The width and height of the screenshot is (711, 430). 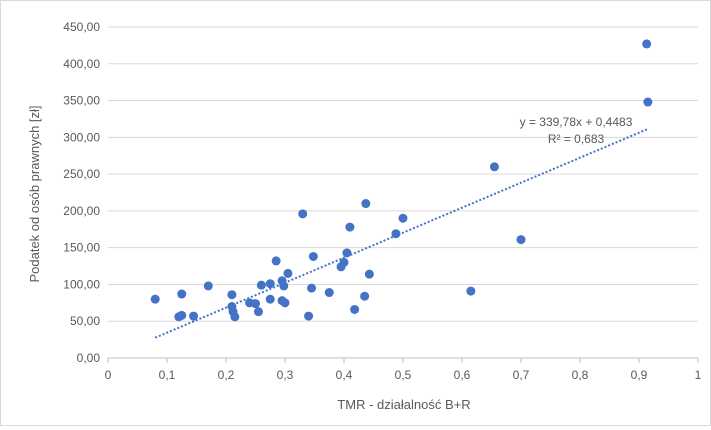 I want to click on x-axis-title: TMR - działalność B+R, so click(x=403, y=404).